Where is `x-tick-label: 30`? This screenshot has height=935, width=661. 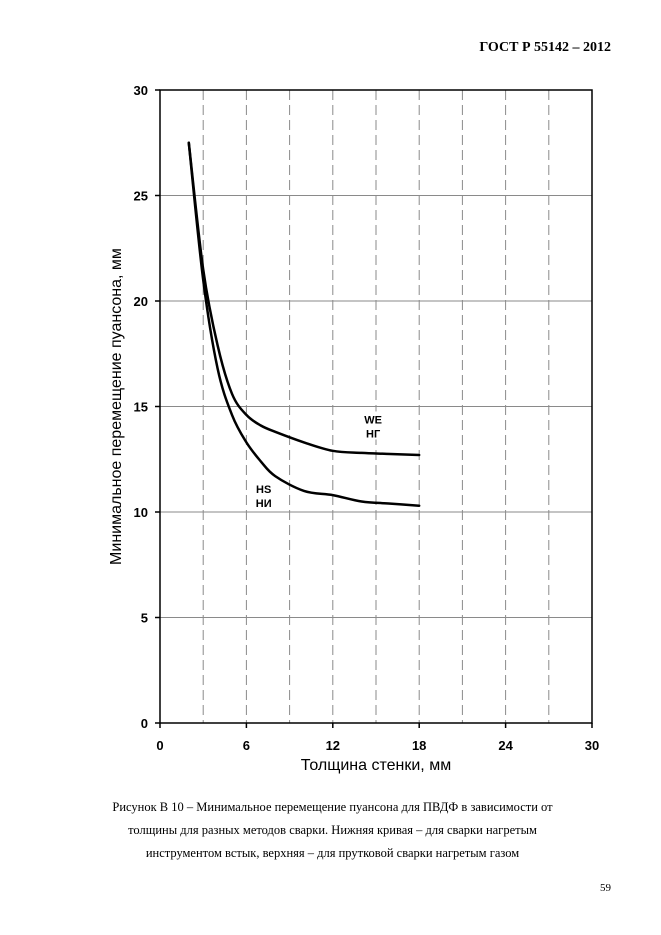
x-tick-label: 30 is located at coordinates (592, 745).